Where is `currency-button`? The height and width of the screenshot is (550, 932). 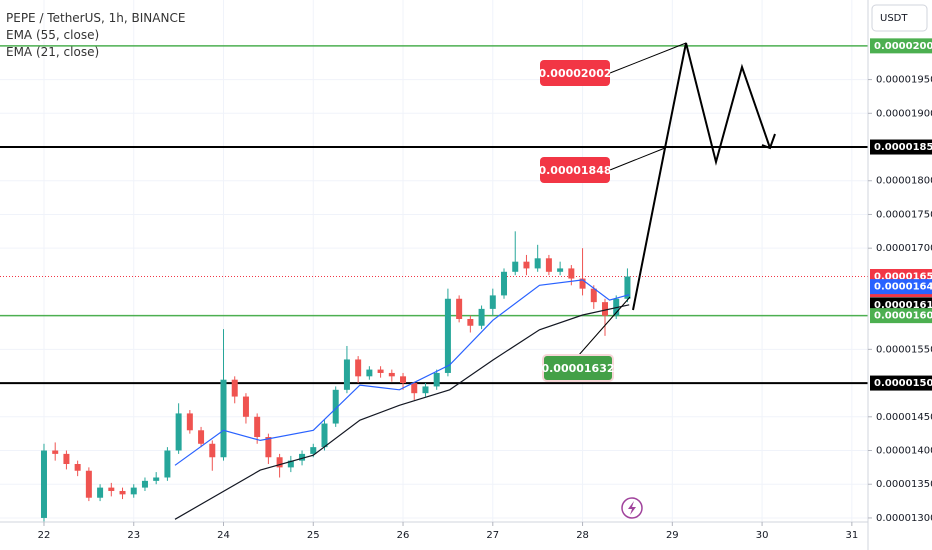 currency-button is located at coordinates (899, 18).